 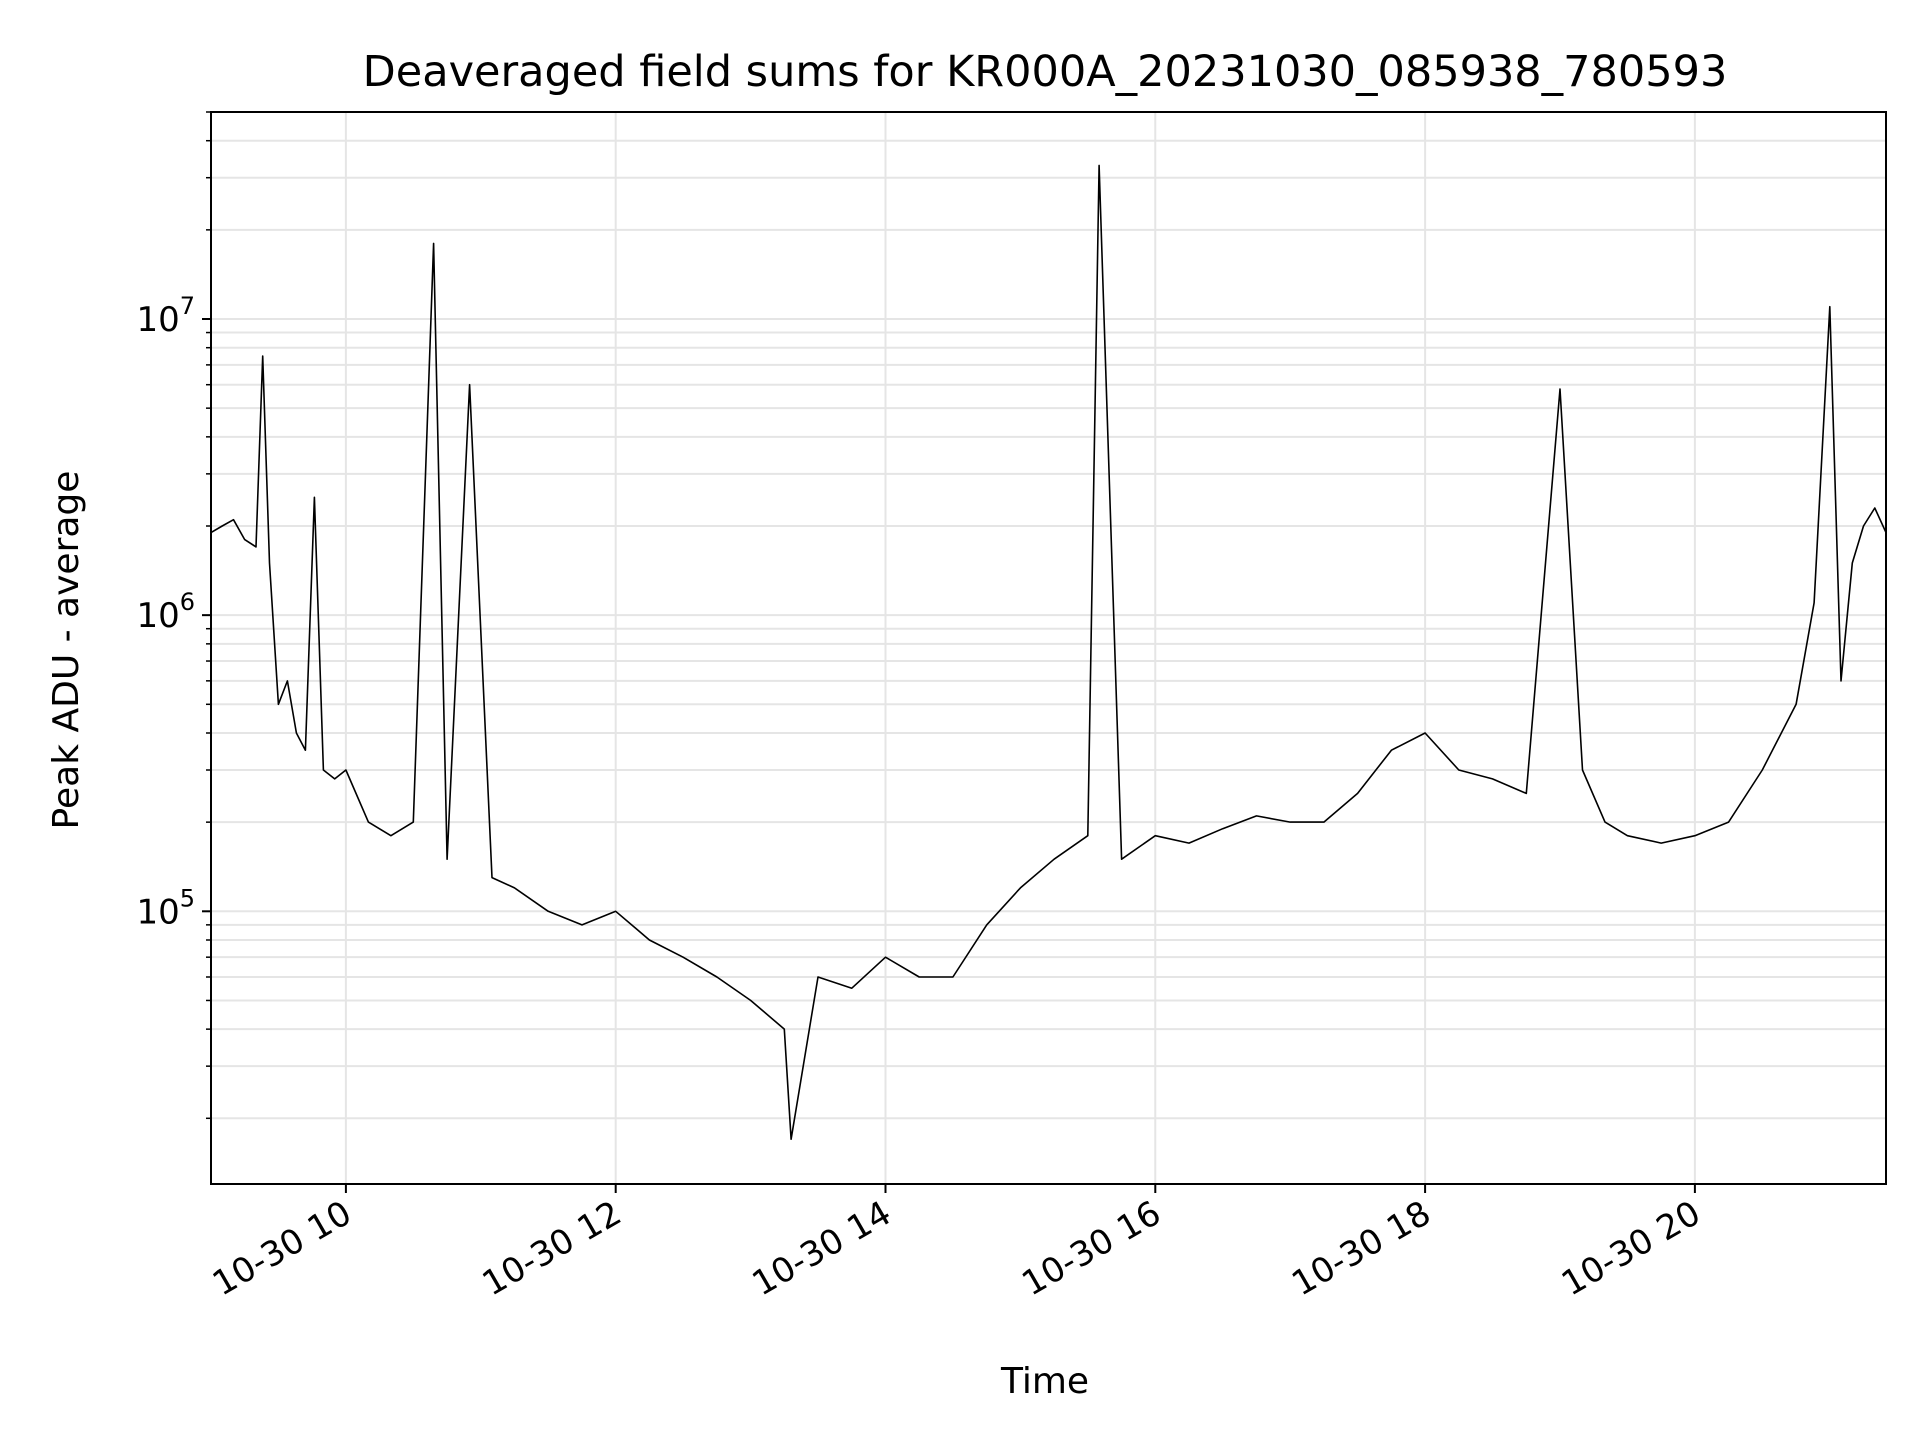 I want to click on y-tick-label: 10⁵, so click(x=165, y=908).